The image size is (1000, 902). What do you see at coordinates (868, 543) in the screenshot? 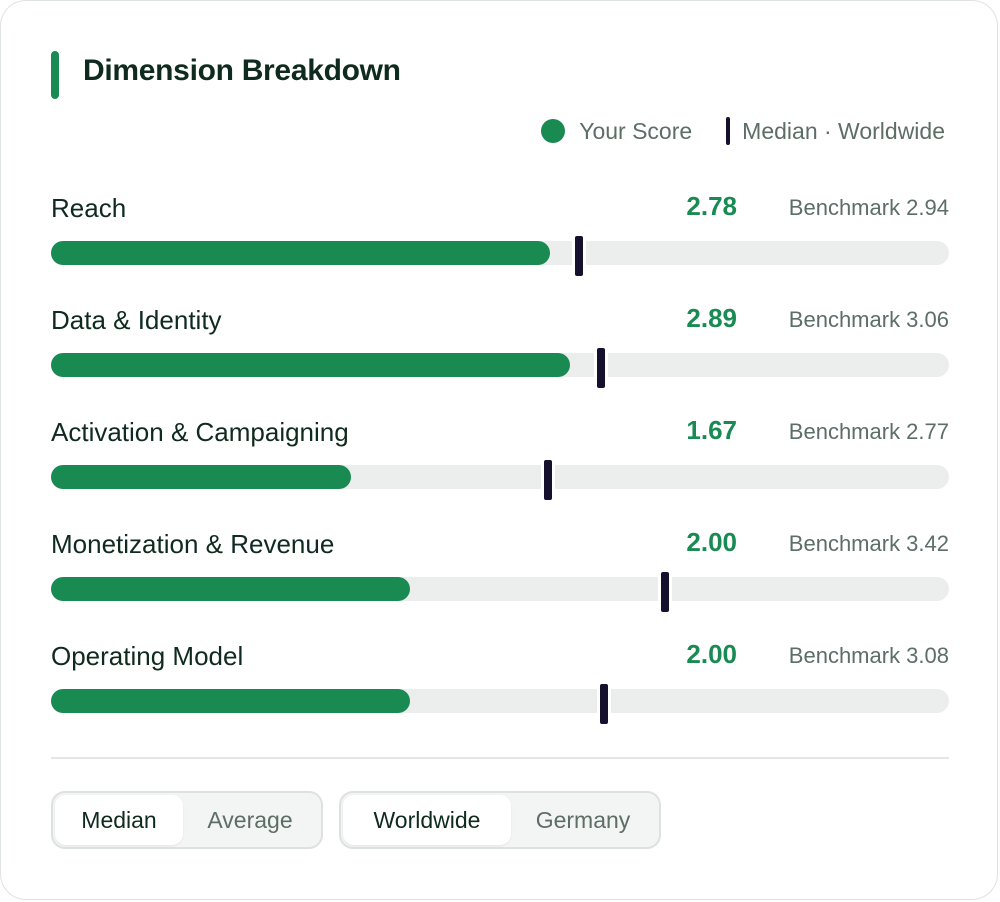
I see `benchmark-value: Benchmark 3.42` at bounding box center [868, 543].